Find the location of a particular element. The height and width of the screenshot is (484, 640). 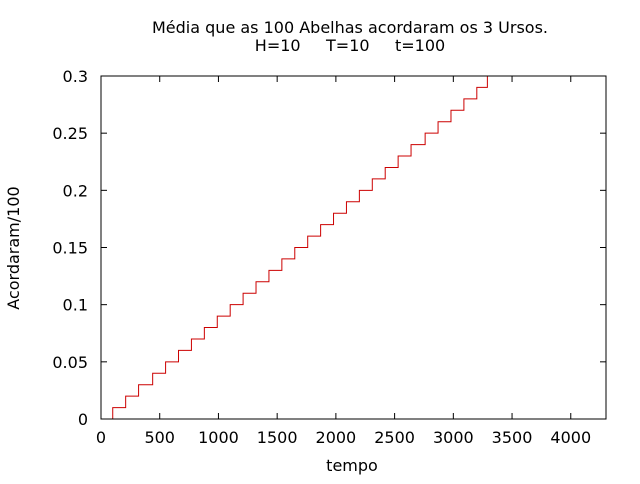

y-tick-label: 0.25 is located at coordinates (70, 133).